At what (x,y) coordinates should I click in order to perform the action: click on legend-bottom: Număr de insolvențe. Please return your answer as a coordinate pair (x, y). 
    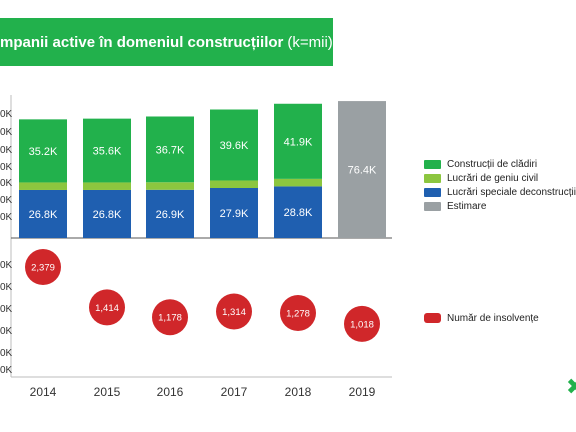
    Looking at the image, I should click on (481, 318).